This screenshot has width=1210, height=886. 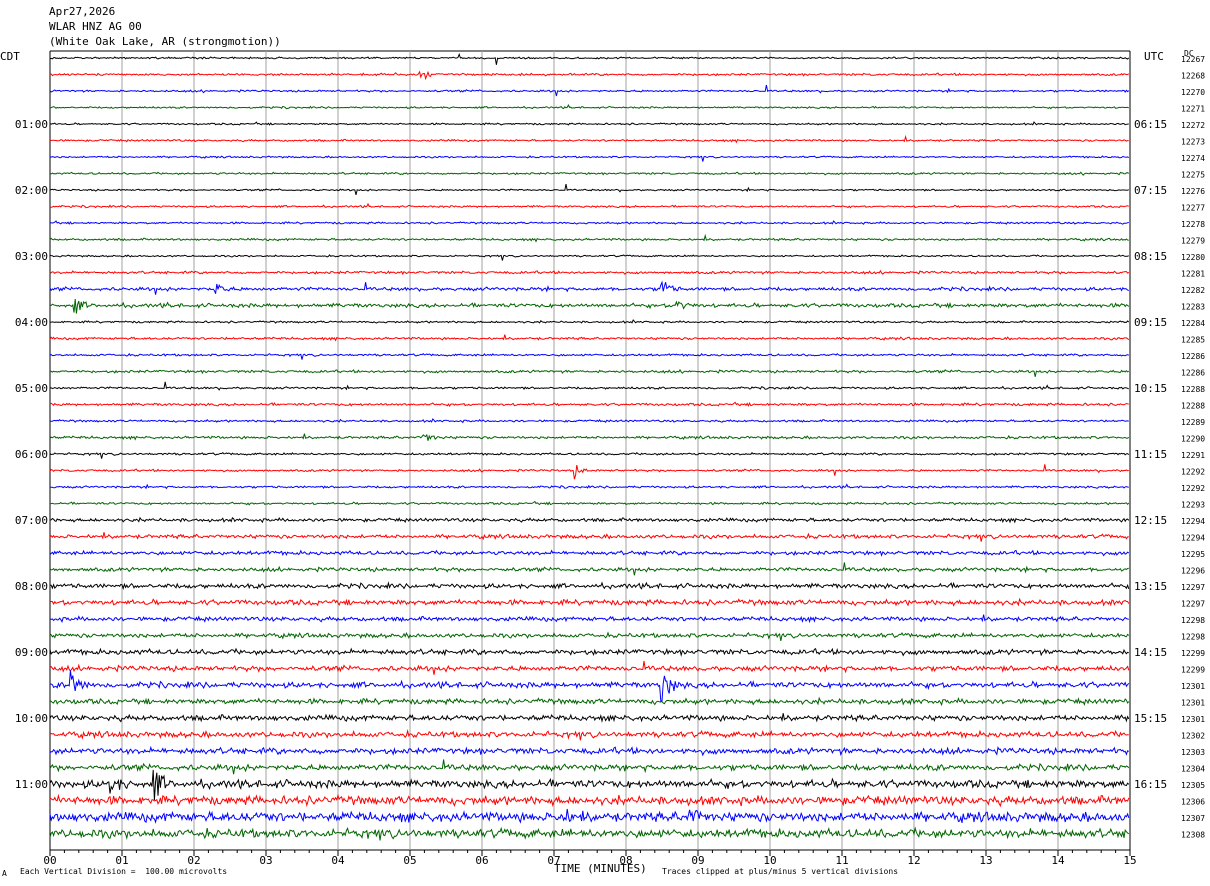 What do you see at coordinates (481, 860) in the screenshot?
I see `x-tick-label: 06` at bounding box center [481, 860].